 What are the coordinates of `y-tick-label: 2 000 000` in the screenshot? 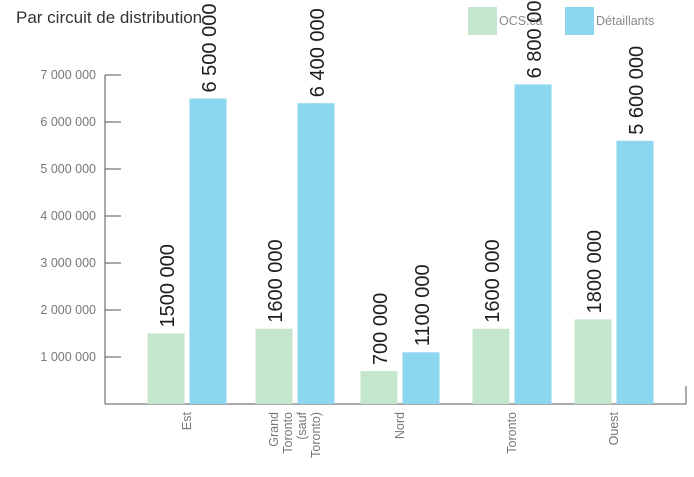 It's located at (68, 310).